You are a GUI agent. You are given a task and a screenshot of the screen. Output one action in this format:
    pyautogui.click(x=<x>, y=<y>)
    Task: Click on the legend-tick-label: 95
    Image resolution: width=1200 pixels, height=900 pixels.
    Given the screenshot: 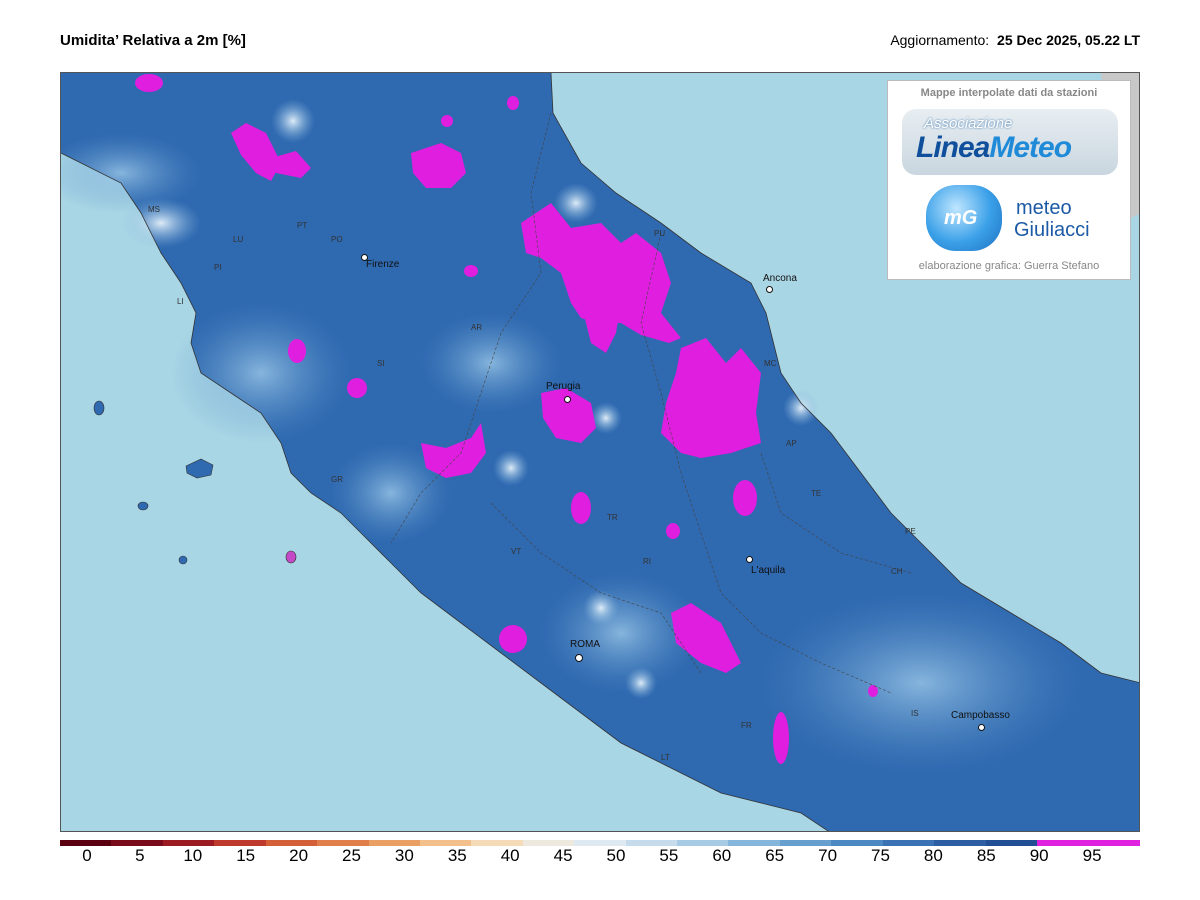 What is the action you would take?
    pyautogui.click(x=1092, y=855)
    